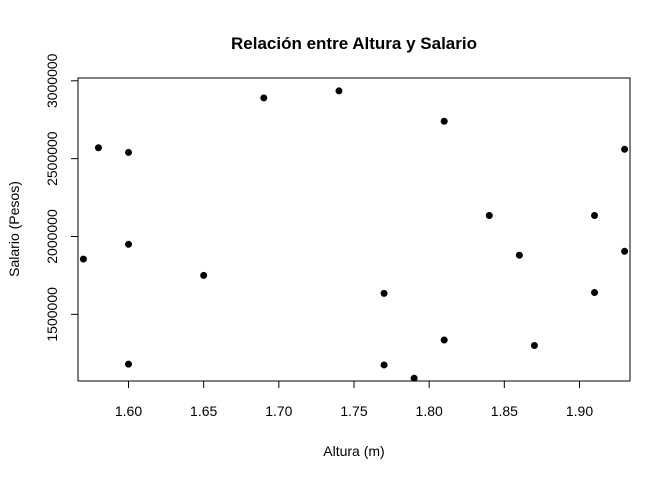 Image resolution: width=672 pixels, height=480 pixels. I want to click on y-axis: 1500000 2000000 2500000 3000000, so click(61, 197).